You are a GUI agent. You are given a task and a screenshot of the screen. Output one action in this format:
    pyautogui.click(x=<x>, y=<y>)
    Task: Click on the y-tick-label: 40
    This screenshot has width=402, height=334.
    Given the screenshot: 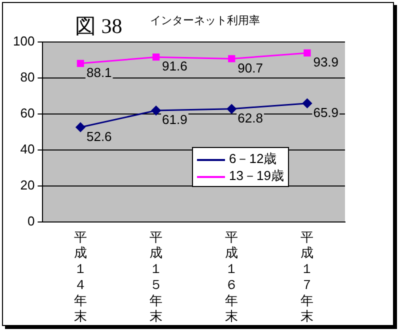 What is the action you would take?
    pyautogui.click(x=27, y=148)
    